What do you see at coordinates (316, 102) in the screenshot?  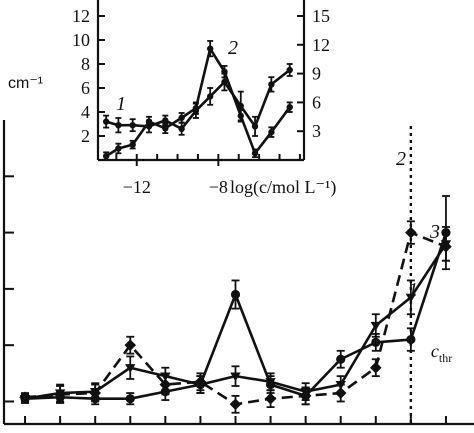 I see `inset-y-right-tick-label-1: 6` at bounding box center [316, 102].